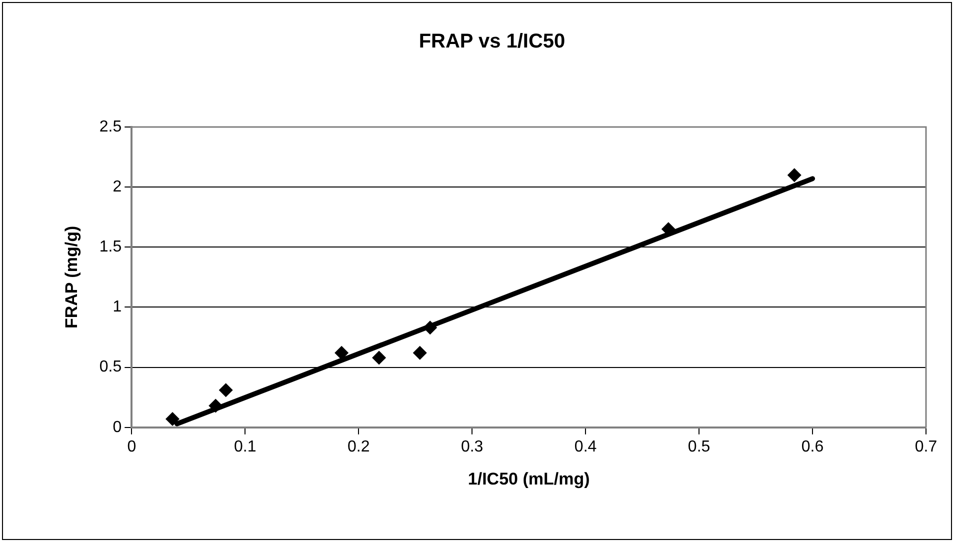  What do you see at coordinates (529, 478) in the screenshot?
I see `x-axis-title: 1/IC50 (mL/mg)` at bounding box center [529, 478].